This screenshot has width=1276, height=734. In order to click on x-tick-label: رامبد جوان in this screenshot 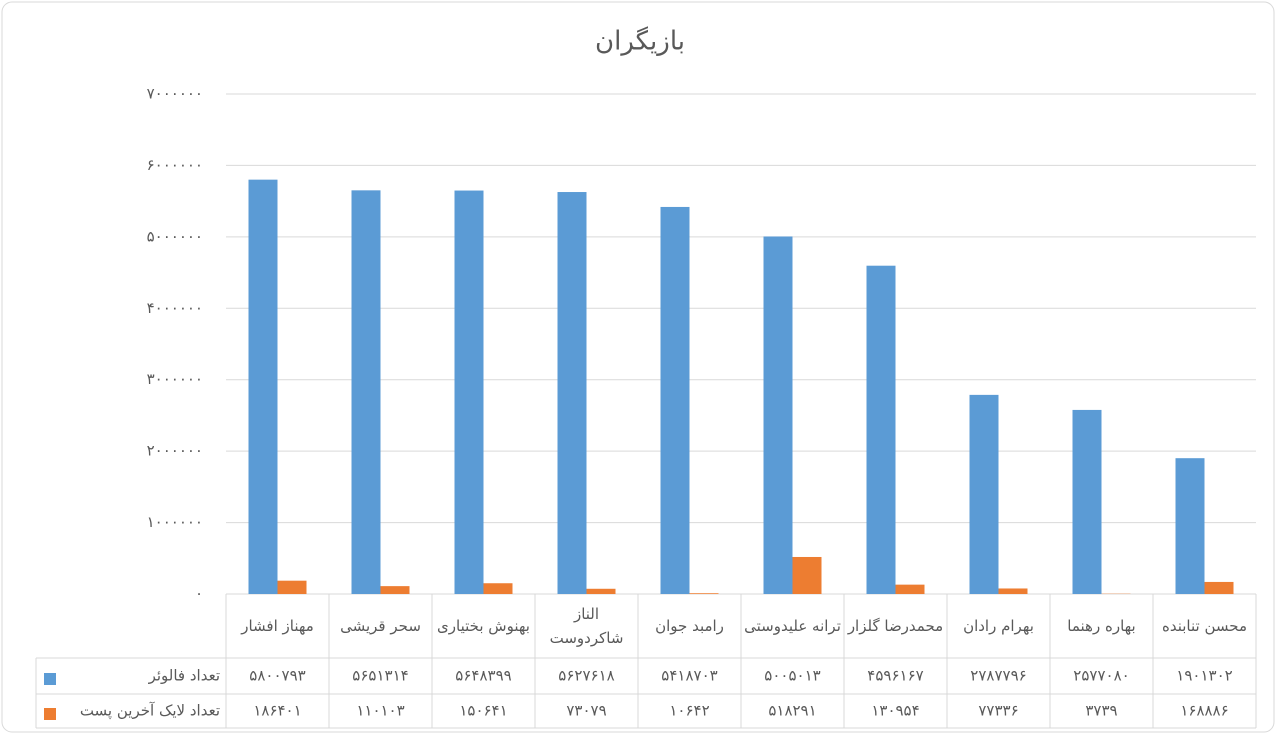, I will do `click(689, 626)`.